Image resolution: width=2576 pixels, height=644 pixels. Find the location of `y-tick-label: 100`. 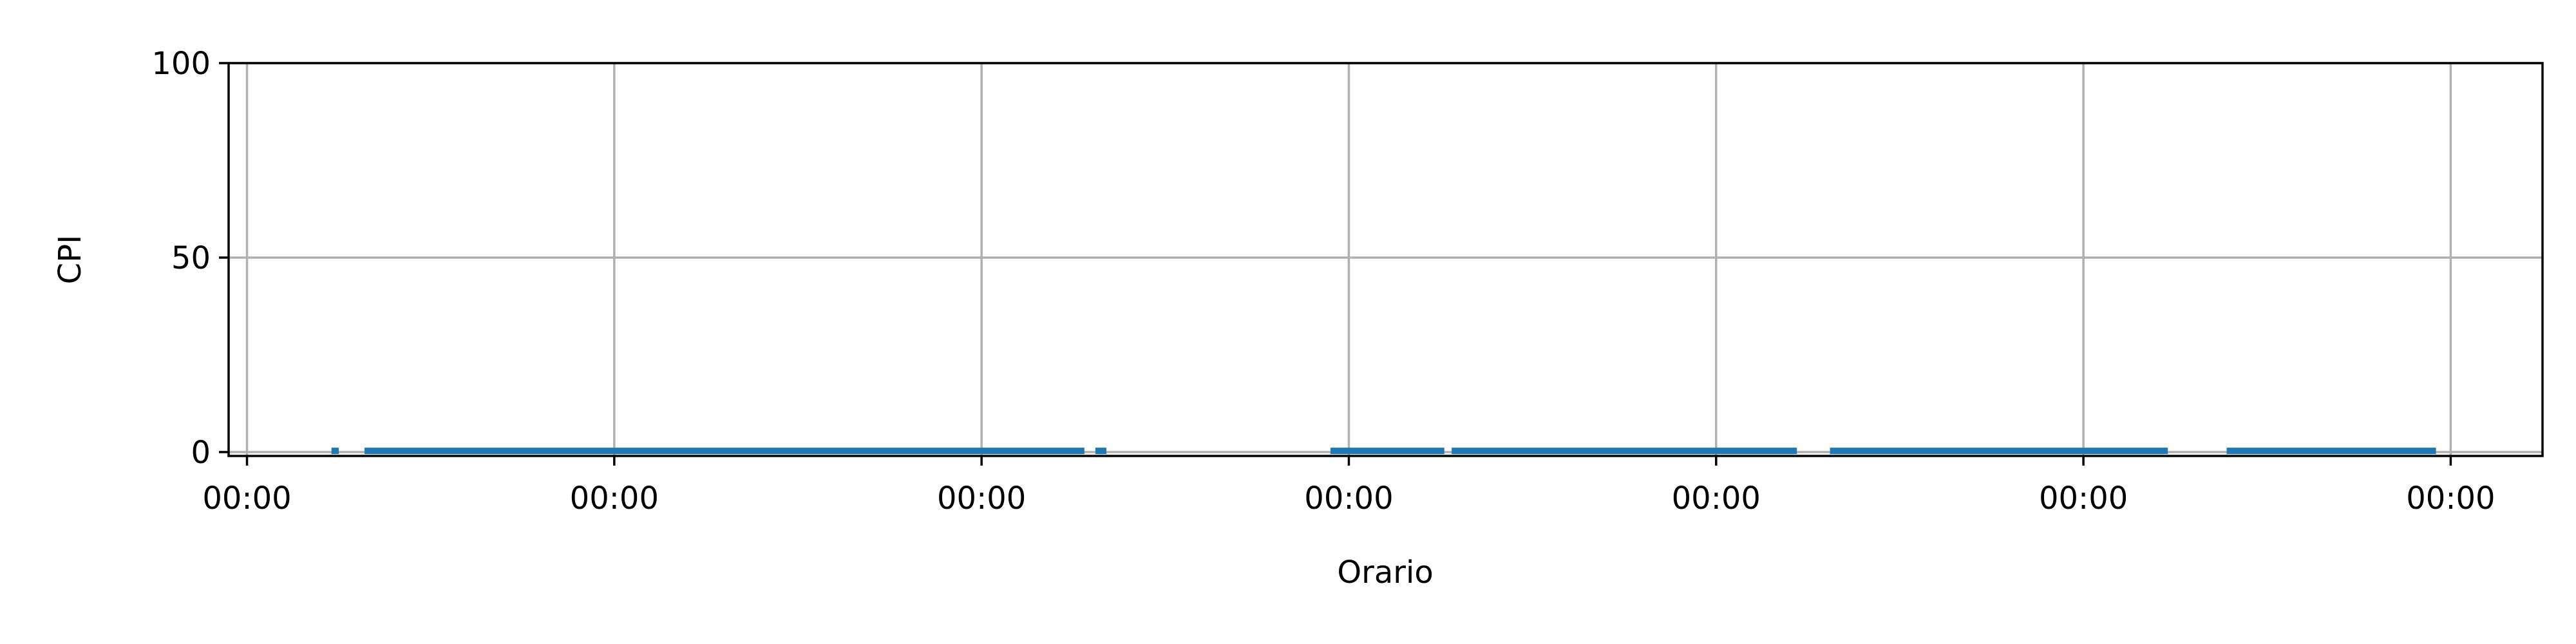

y-tick-label: 100 is located at coordinates (181, 64).